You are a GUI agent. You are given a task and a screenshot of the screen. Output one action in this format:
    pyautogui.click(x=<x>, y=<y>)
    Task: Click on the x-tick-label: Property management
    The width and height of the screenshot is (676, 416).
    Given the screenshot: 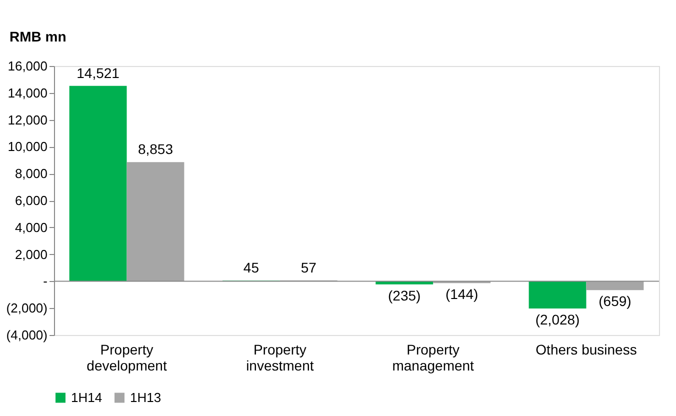 What is the action you would take?
    pyautogui.click(x=433, y=358)
    